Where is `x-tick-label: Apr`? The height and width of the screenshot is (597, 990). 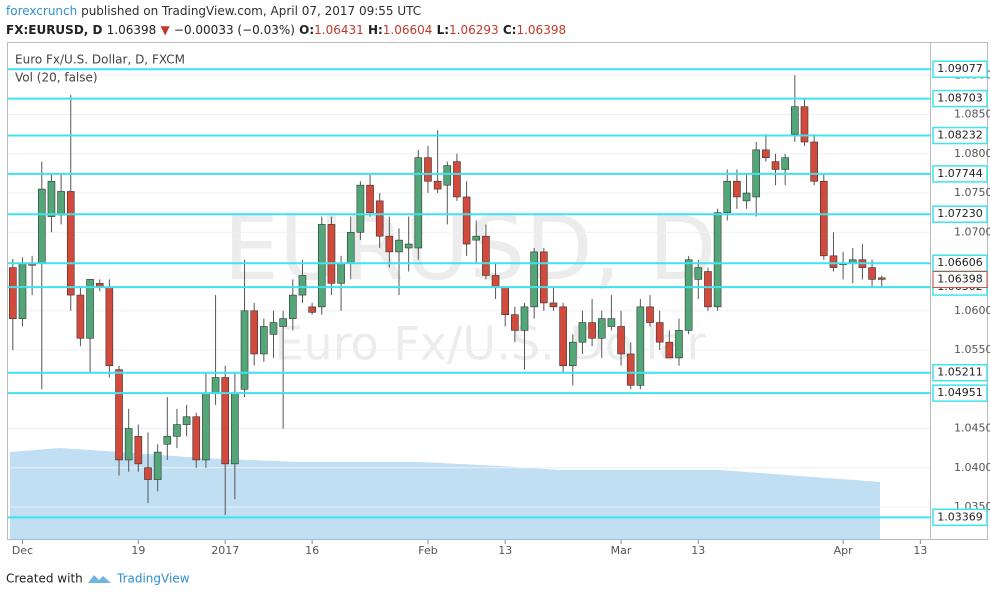
x-tick-label: Apr is located at coordinates (844, 550).